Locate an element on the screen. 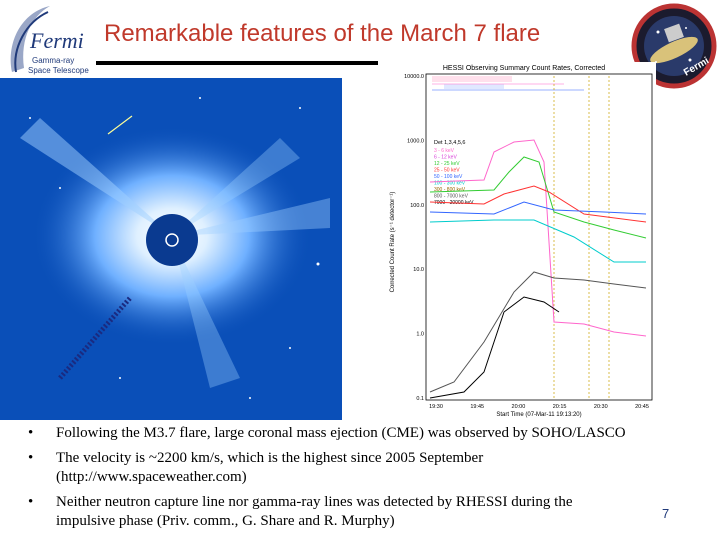  logo-subtitle-line1: Gamma-ray is located at coordinates (53, 60).